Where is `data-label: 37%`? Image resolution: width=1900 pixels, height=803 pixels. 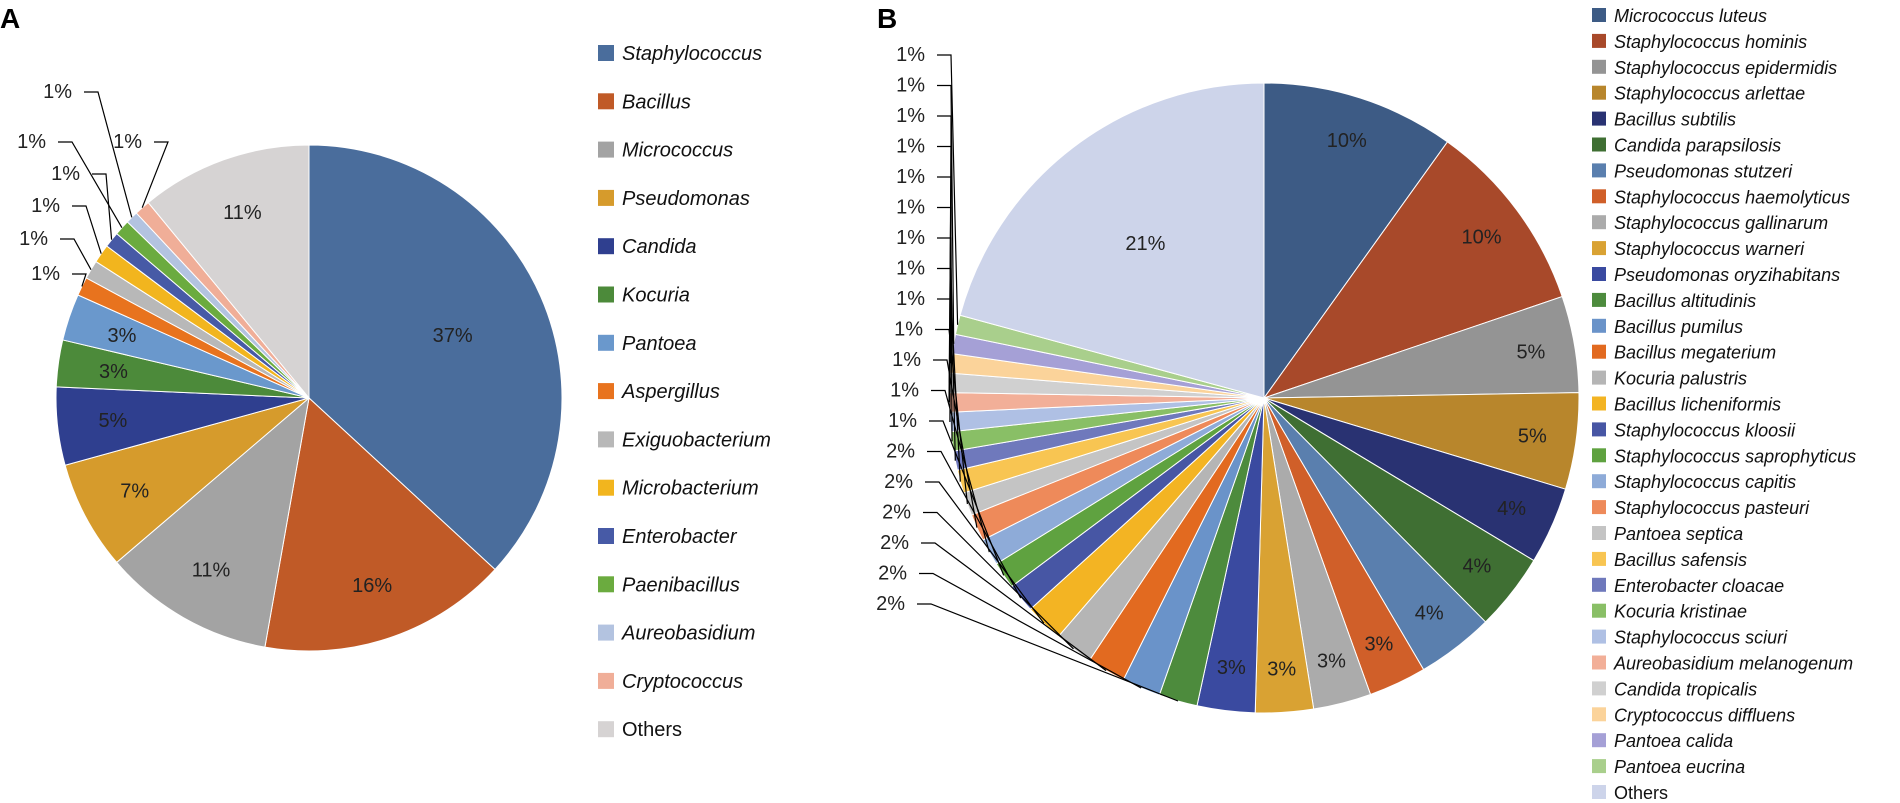 data-label: 37% is located at coordinates (453, 336).